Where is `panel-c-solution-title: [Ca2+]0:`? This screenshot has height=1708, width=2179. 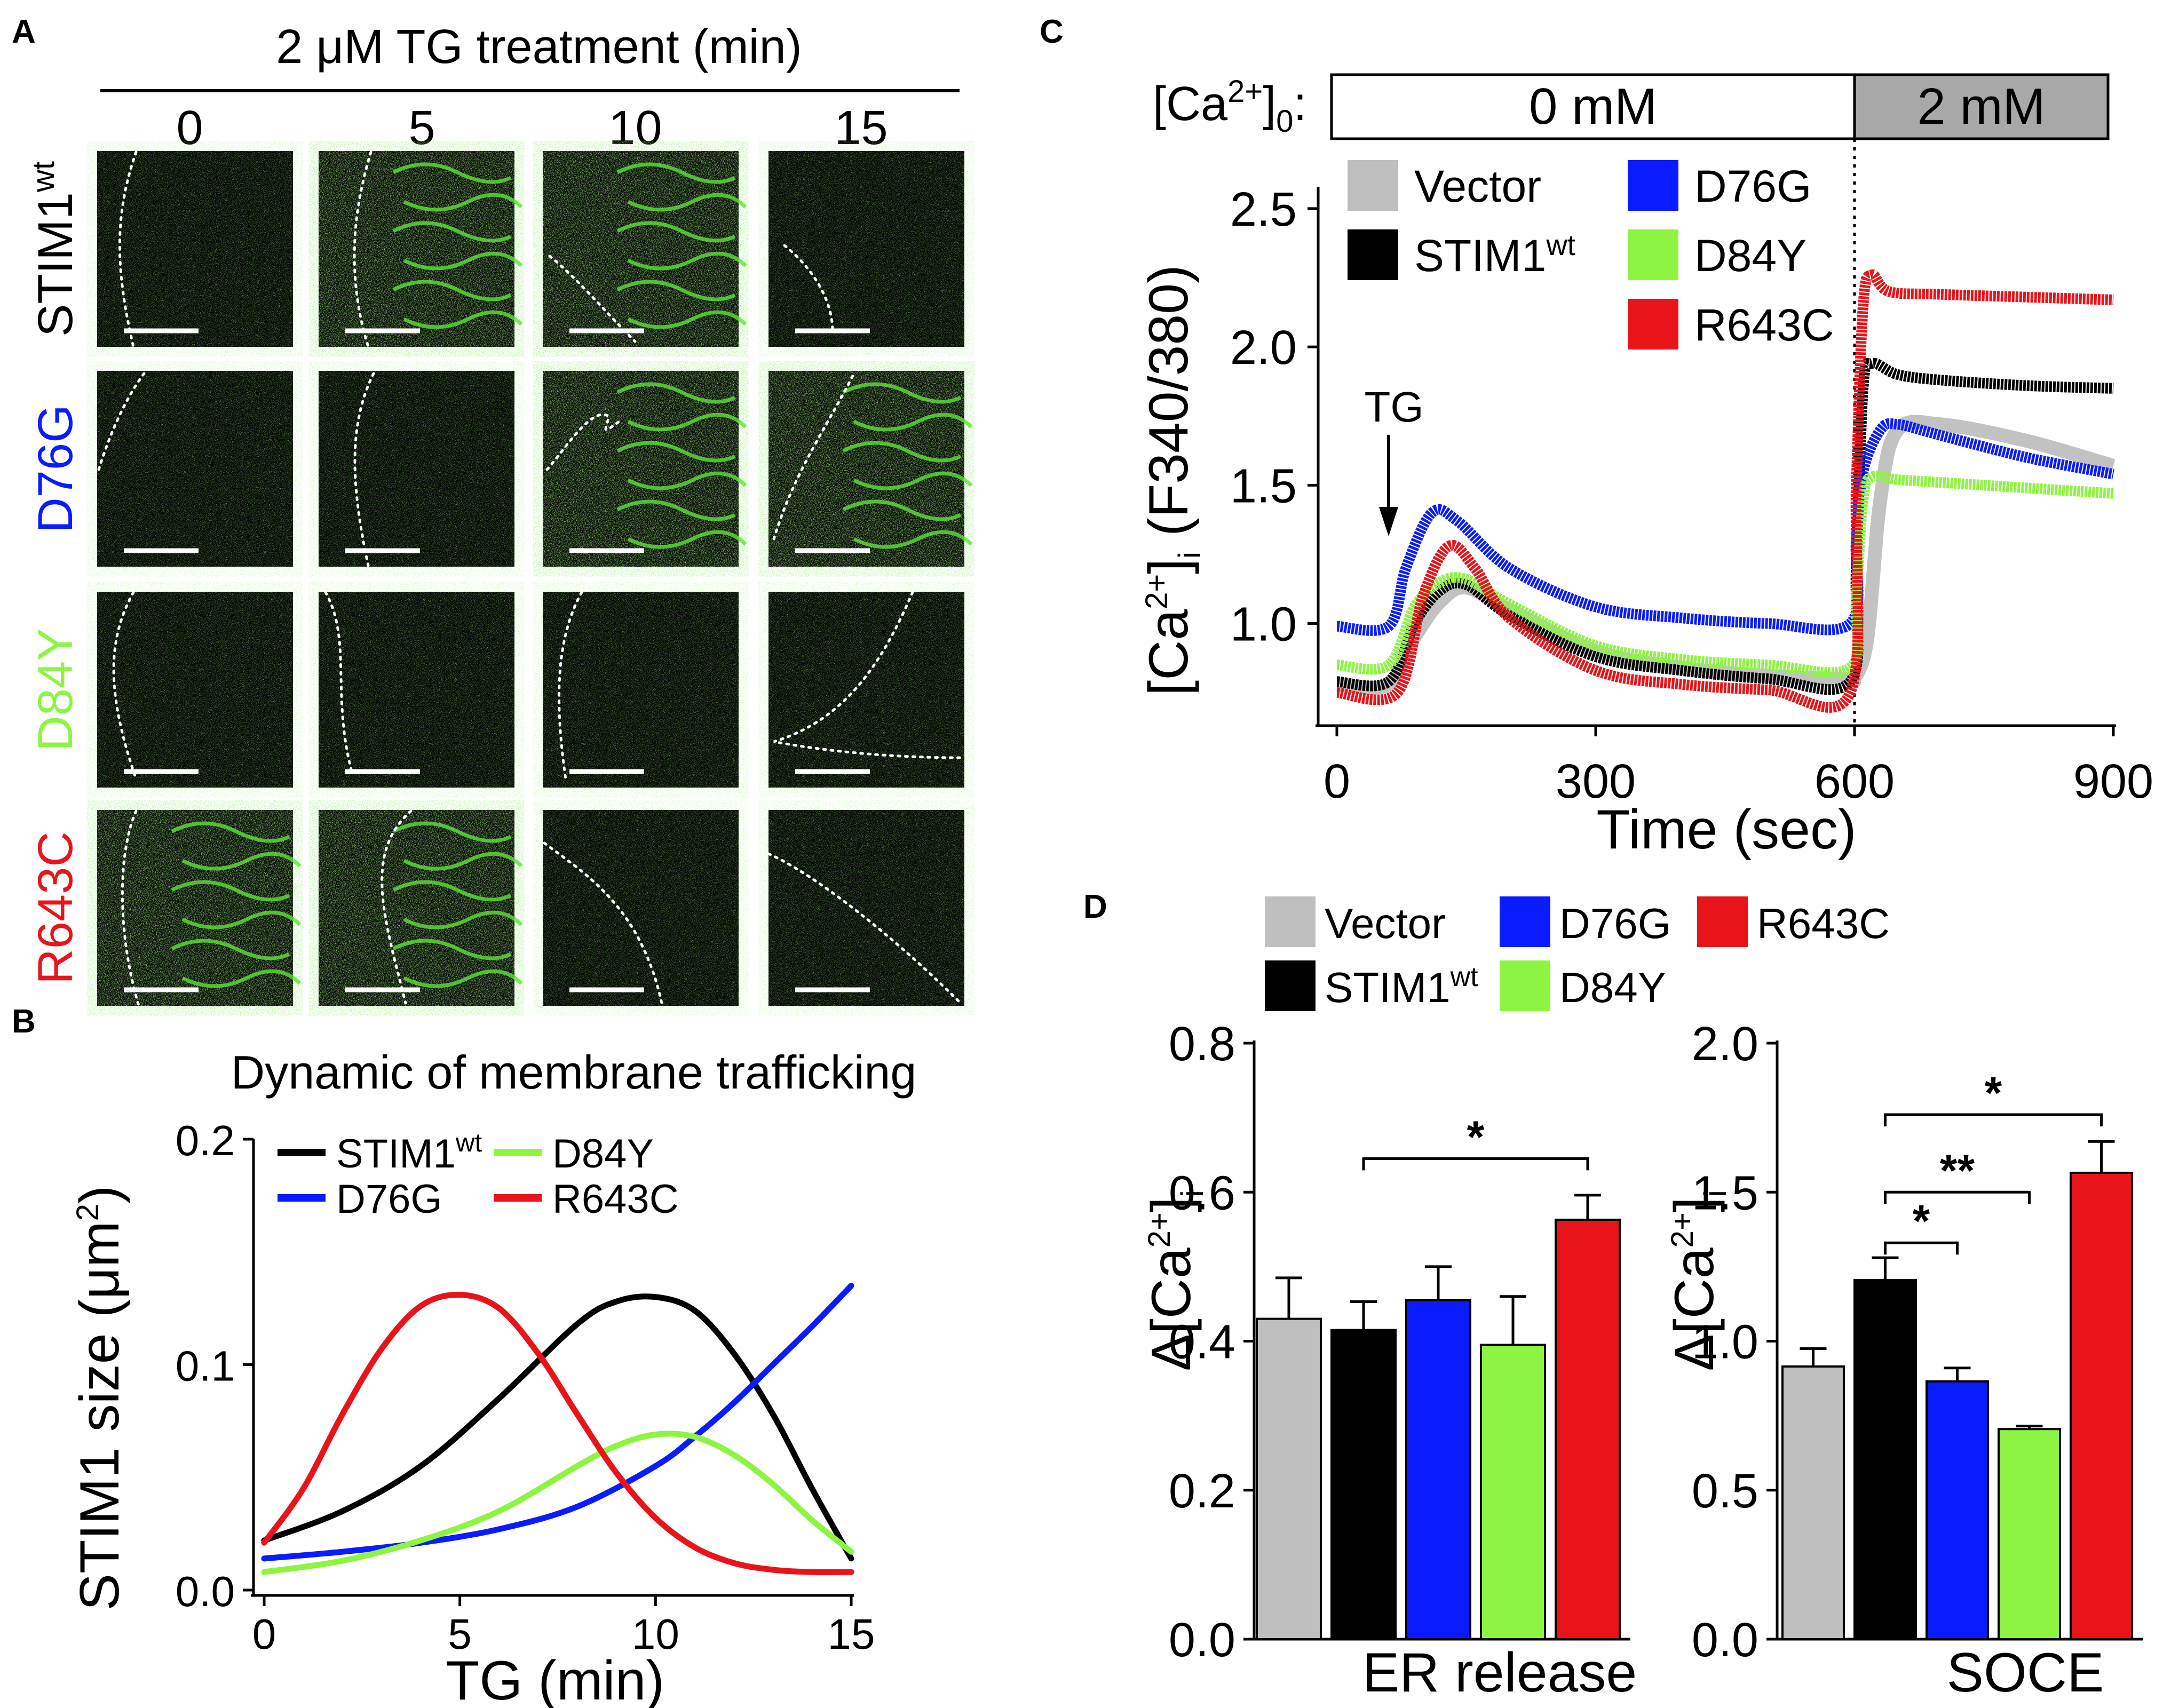 panel-c-solution-title: [Ca2+]0: is located at coordinates (1230, 106).